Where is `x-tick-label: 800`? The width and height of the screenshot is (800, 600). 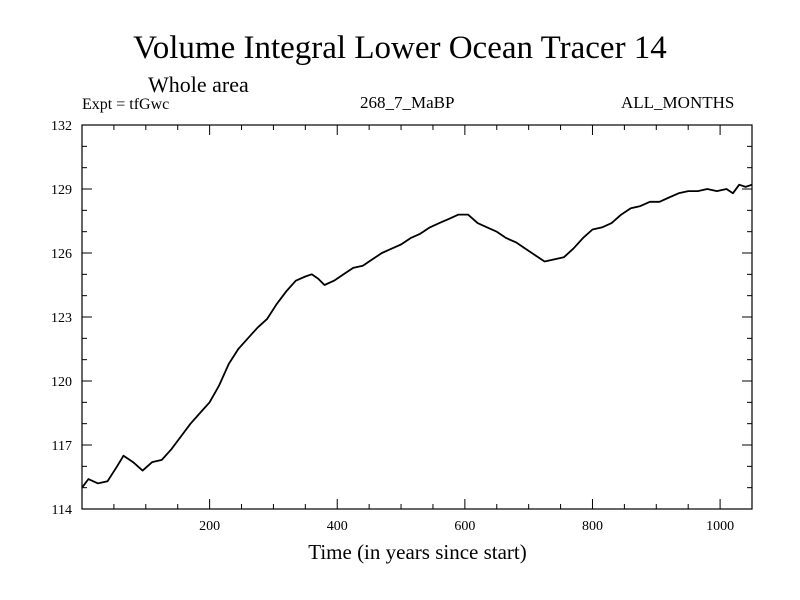
x-tick-label: 800 is located at coordinates (592, 526).